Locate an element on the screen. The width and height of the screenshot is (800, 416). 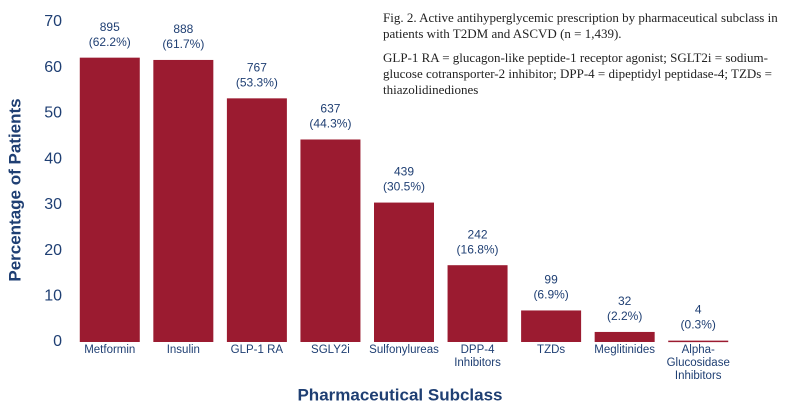
y-tick-label: 70 is located at coordinates (53, 21).